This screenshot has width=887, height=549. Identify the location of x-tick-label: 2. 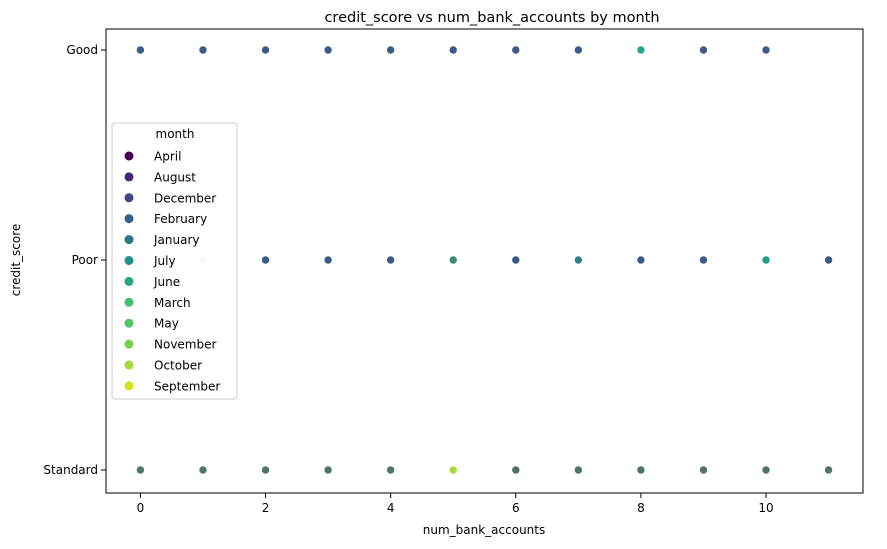
(266, 508).